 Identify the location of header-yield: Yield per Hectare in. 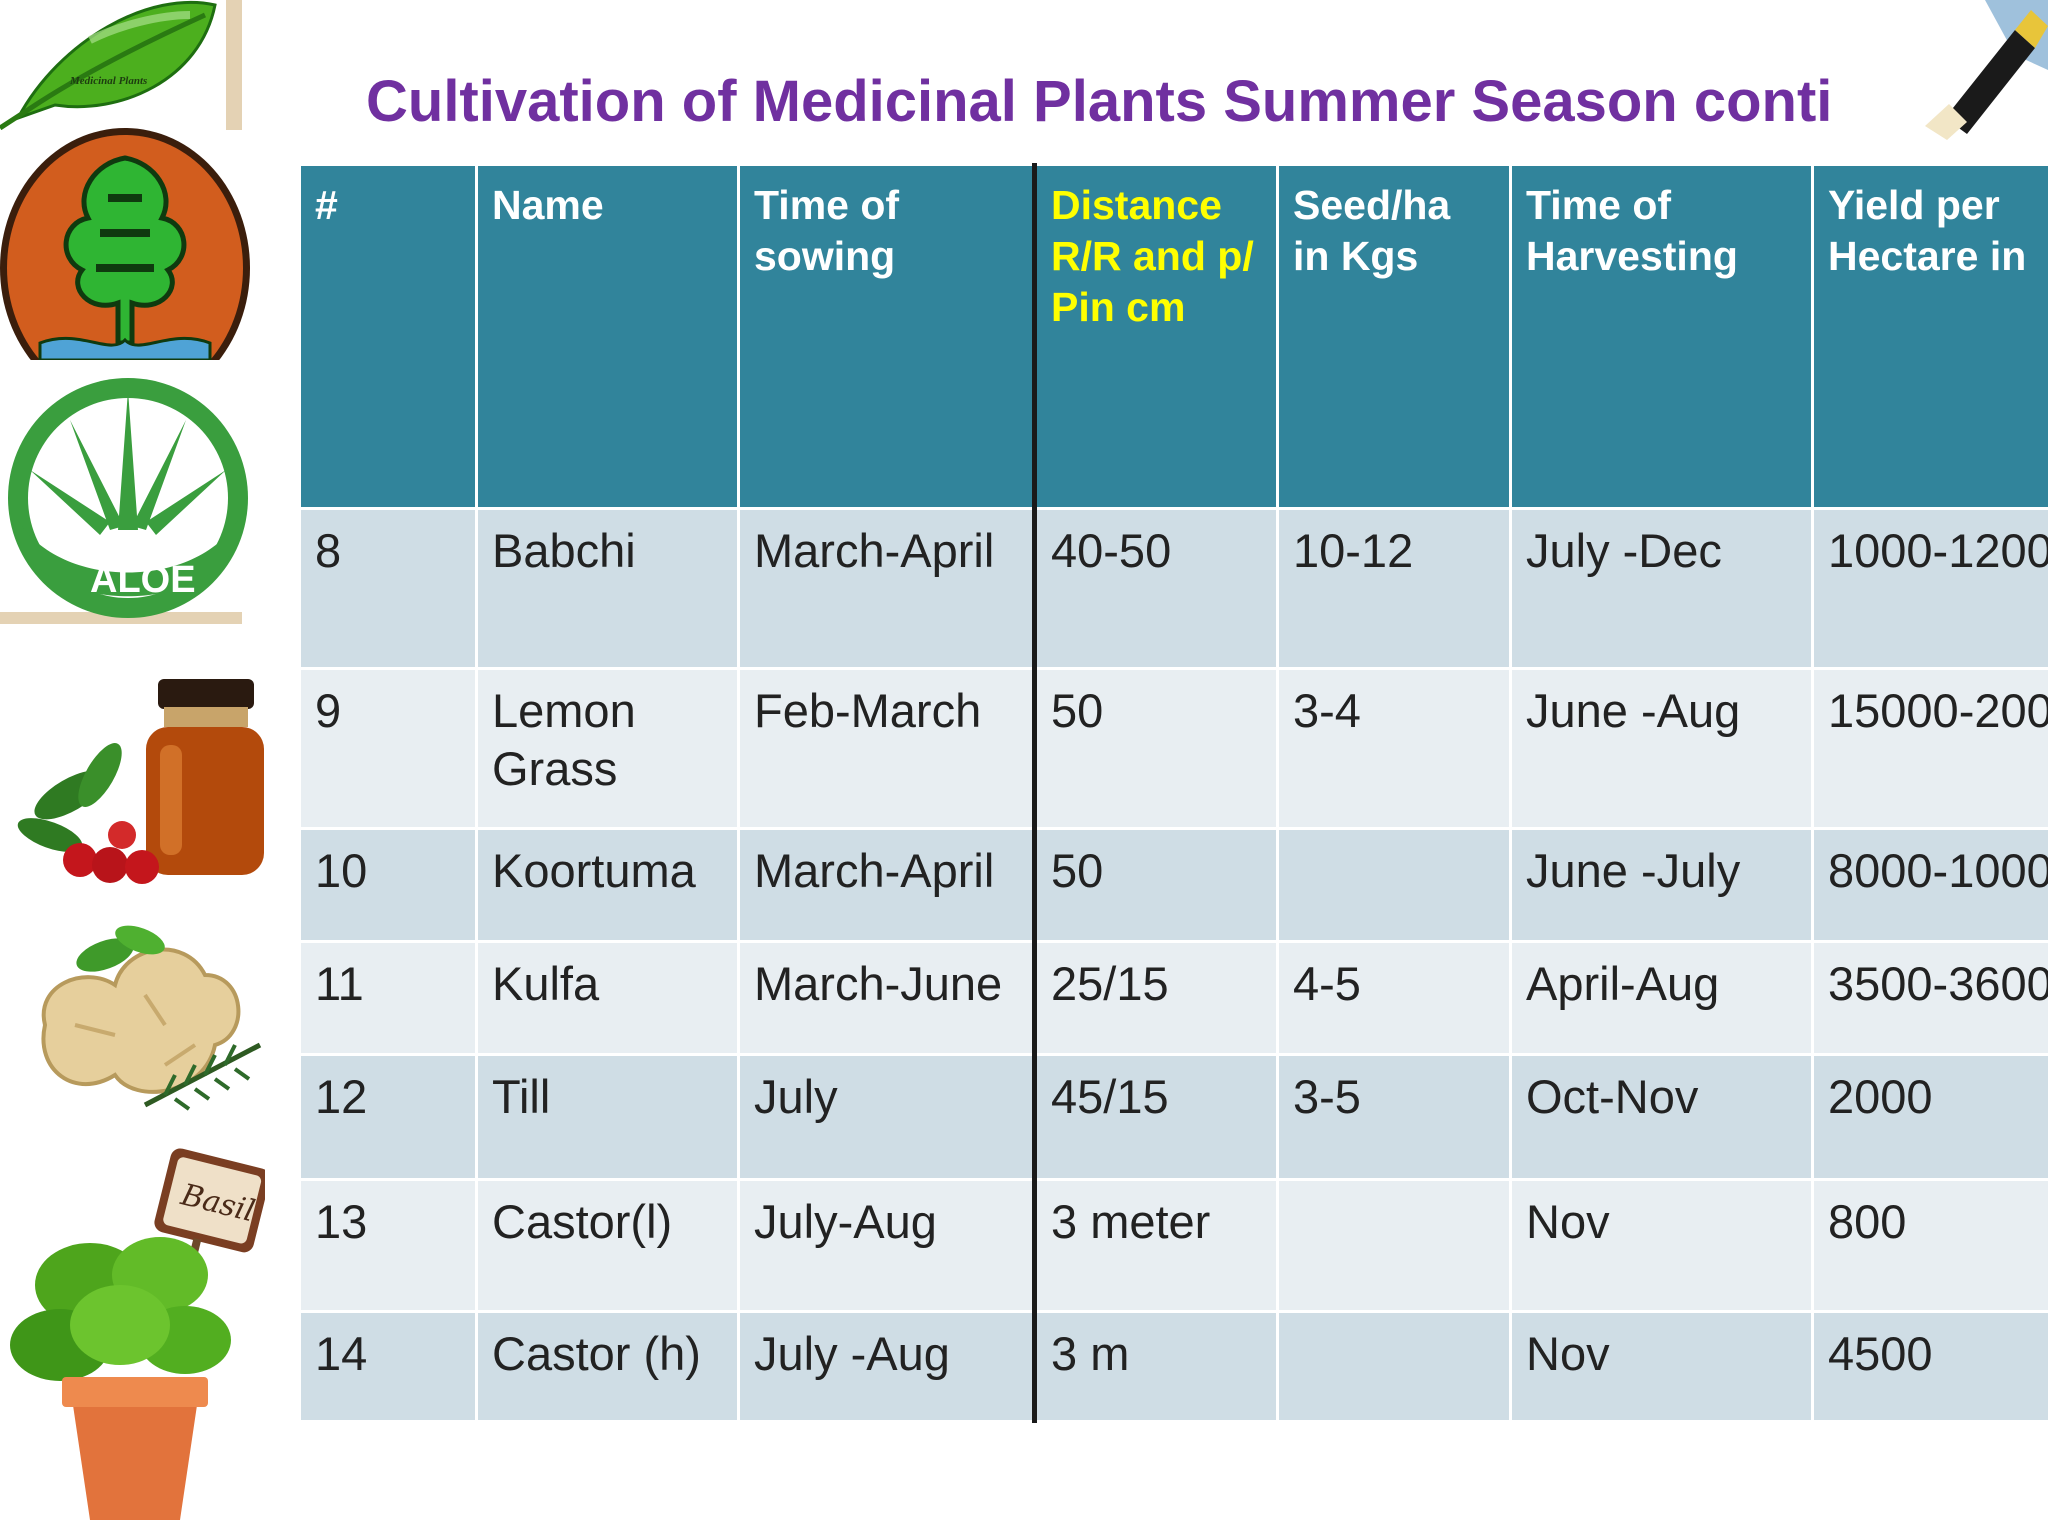
(1929, 336).